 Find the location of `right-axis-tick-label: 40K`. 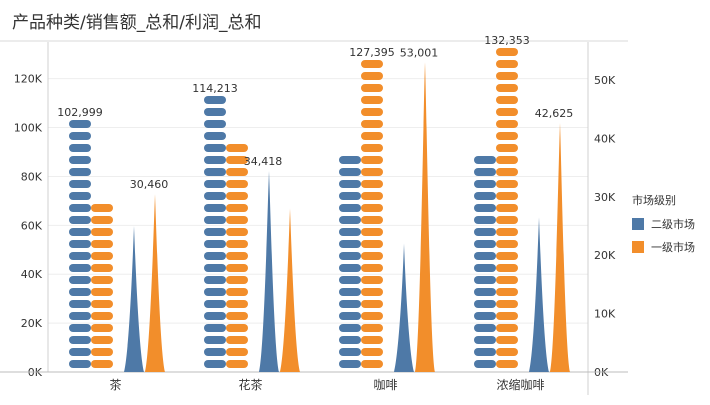

right-axis-tick-label: 40K is located at coordinates (605, 138).